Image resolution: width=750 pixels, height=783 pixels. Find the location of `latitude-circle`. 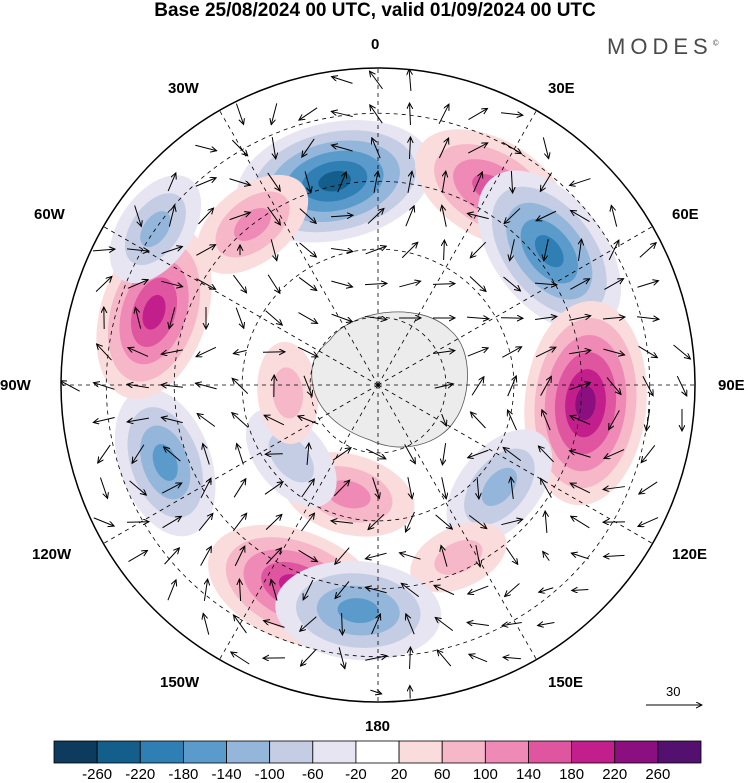

latitude-circle is located at coordinates (378, 385).